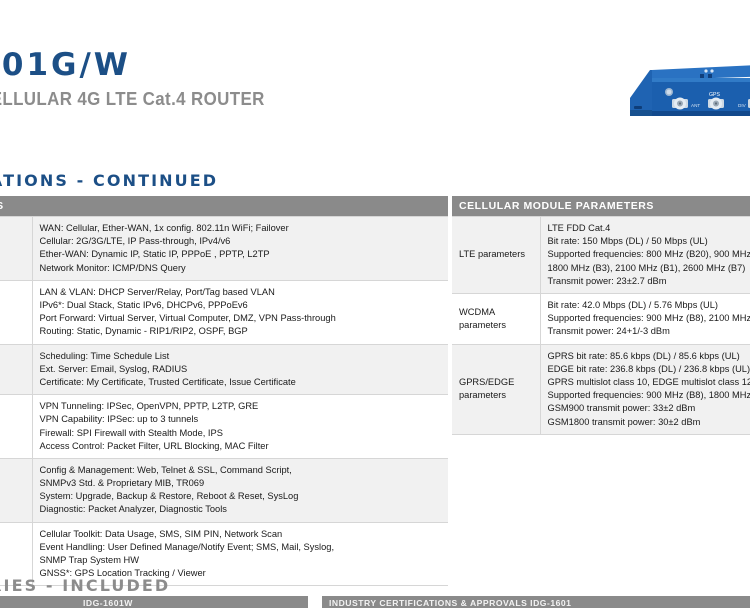  What do you see at coordinates (689, 90) in the screenshot?
I see `industrial-router-photo: ANT GPS DIV` at bounding box center [689, 90].